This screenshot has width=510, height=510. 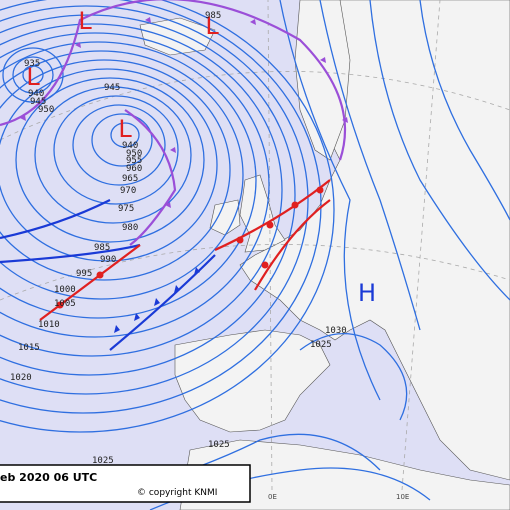 What do you see at coordinates (29, 348) in the screenshot?
I see `isobar-label: 1015` at bounding box center [29, 348].